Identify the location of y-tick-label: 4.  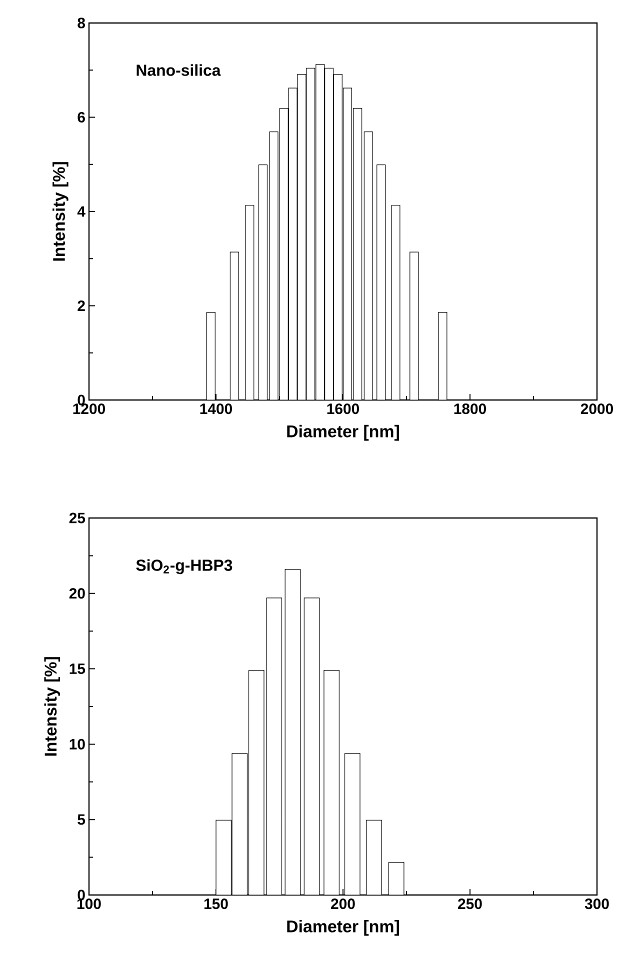
(81, 211).